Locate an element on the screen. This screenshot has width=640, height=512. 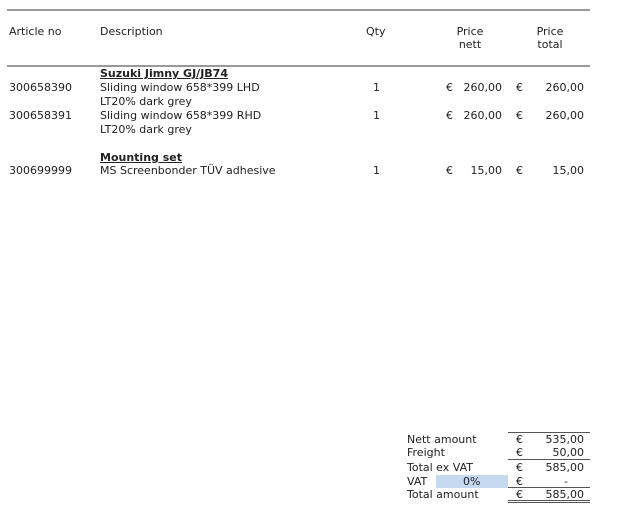
article-no: 300658390 is located at coordinates (40, 87).